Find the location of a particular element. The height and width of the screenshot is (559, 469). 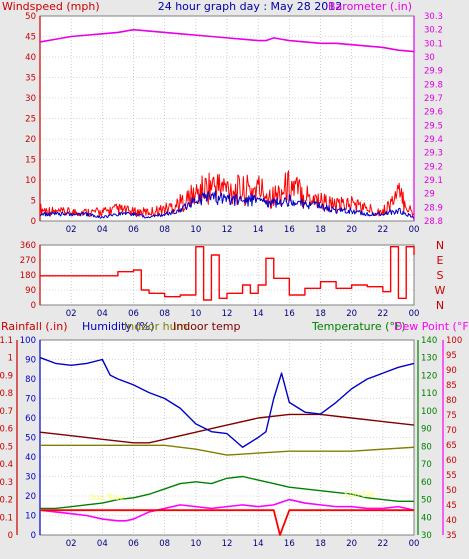

direction-degrees-tick-label: 0 is located at coordinates (33, 306).